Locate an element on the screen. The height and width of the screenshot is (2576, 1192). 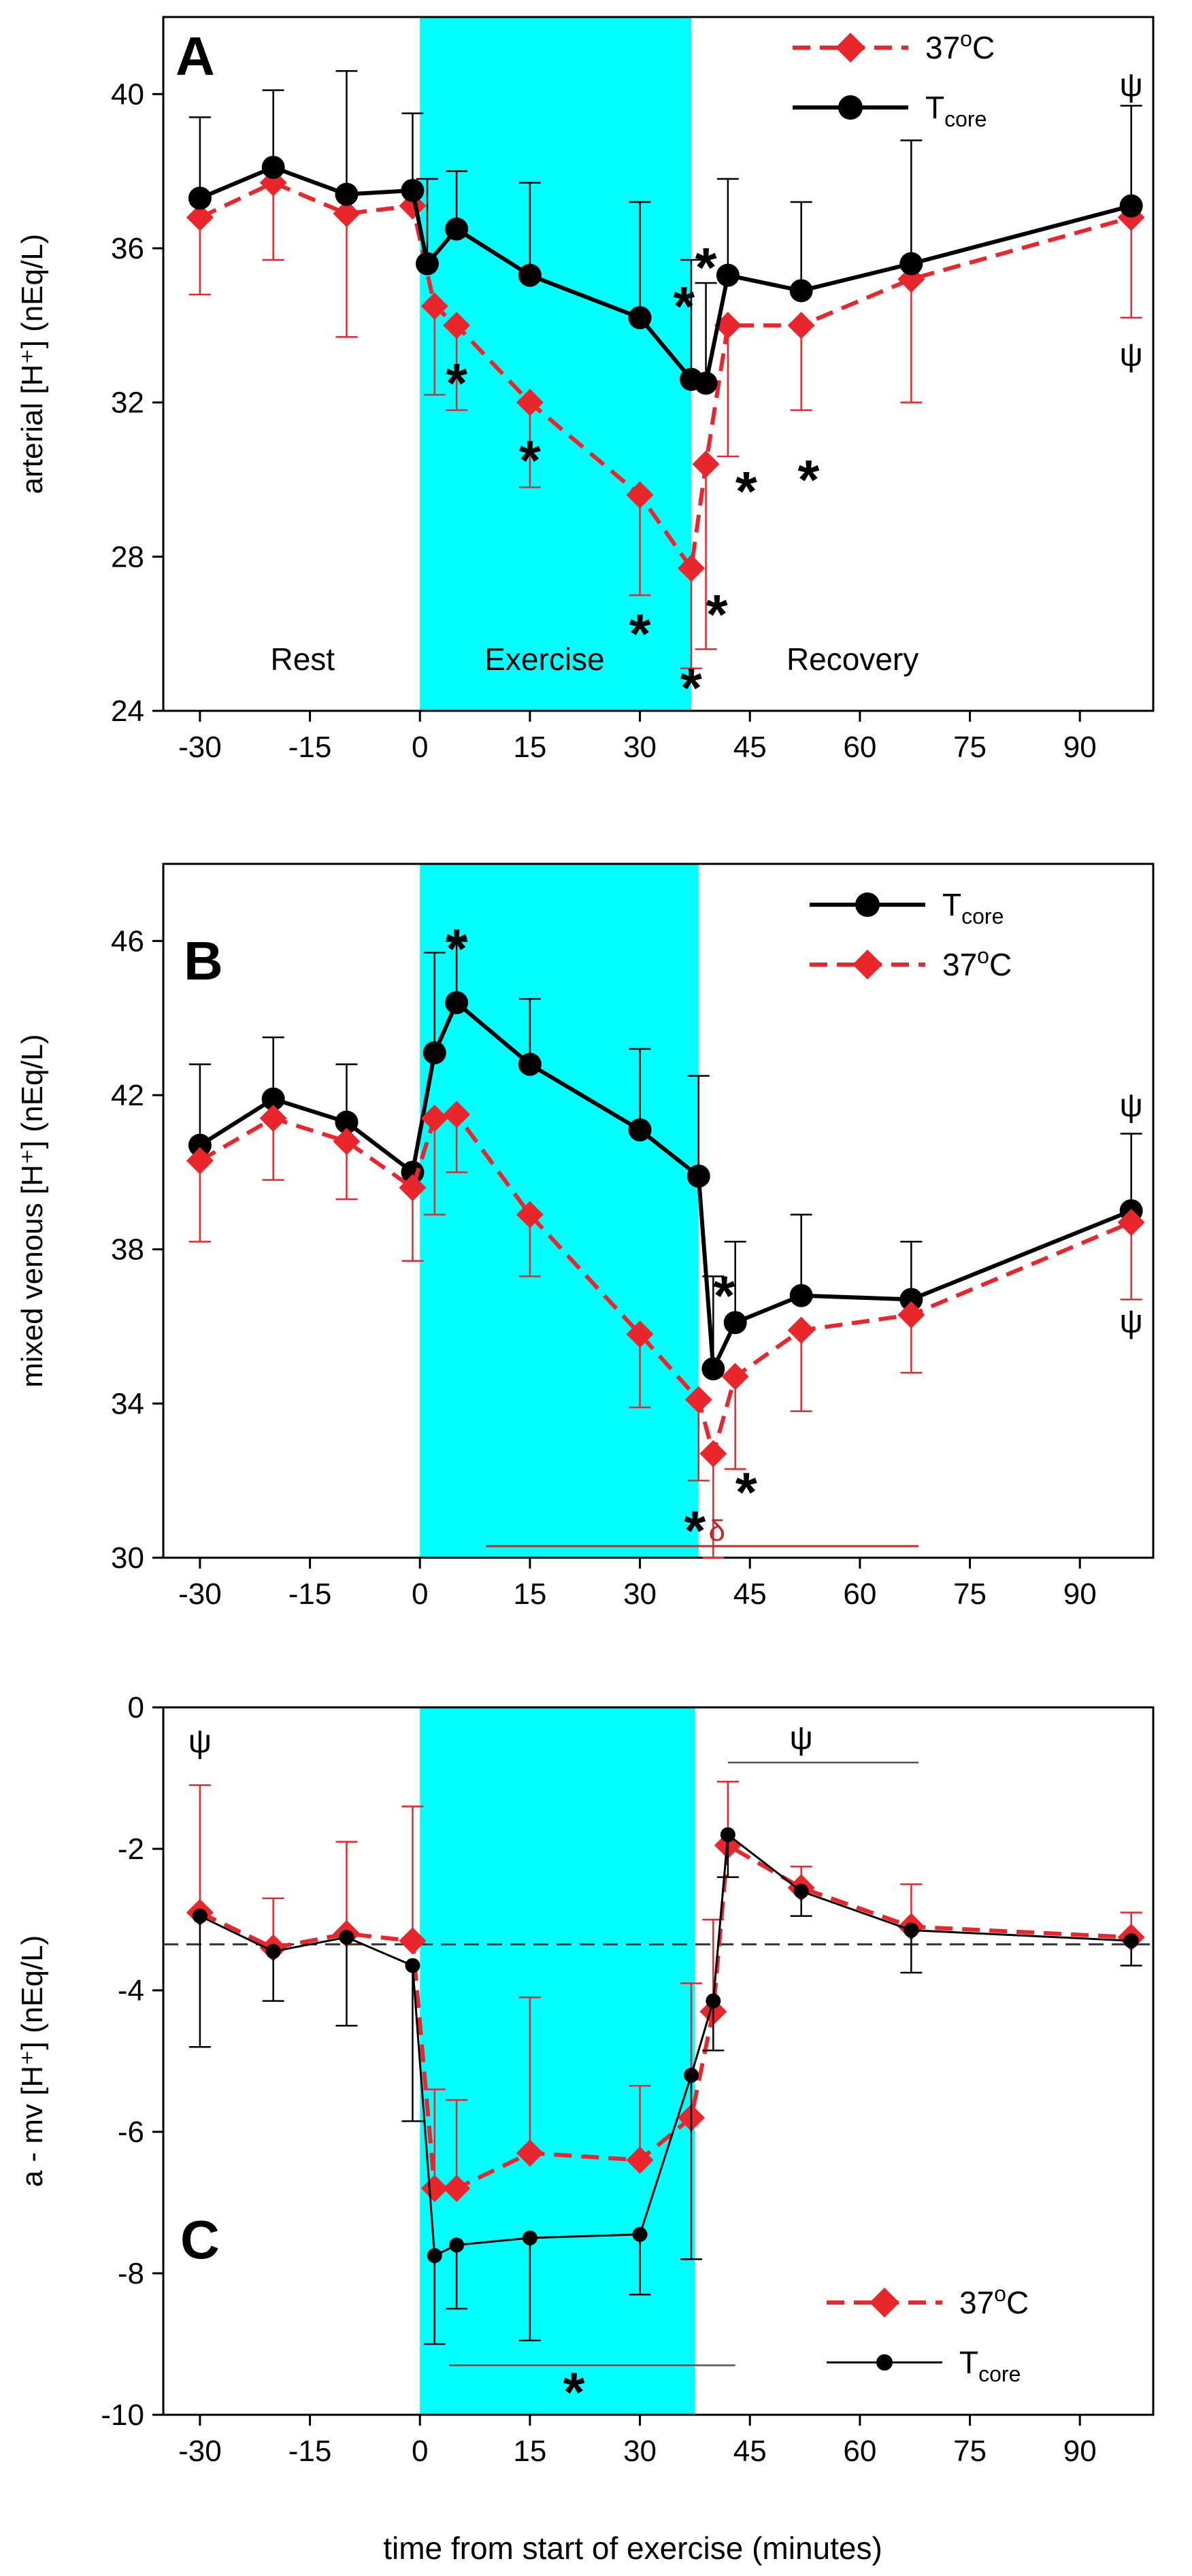
y-tick-label: -2 is located at coordinates (131, 1849).